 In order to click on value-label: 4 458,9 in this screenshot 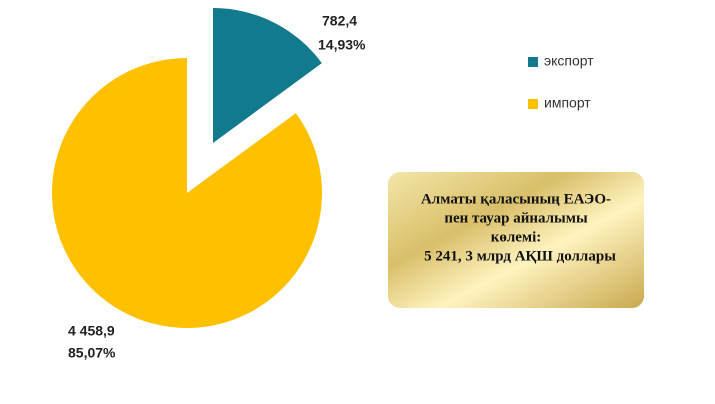, I will do `click(91, 331)`.